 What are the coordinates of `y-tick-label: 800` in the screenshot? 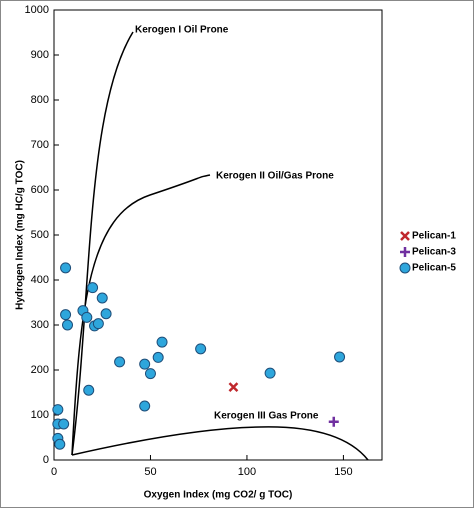 It's located at (40, 100).